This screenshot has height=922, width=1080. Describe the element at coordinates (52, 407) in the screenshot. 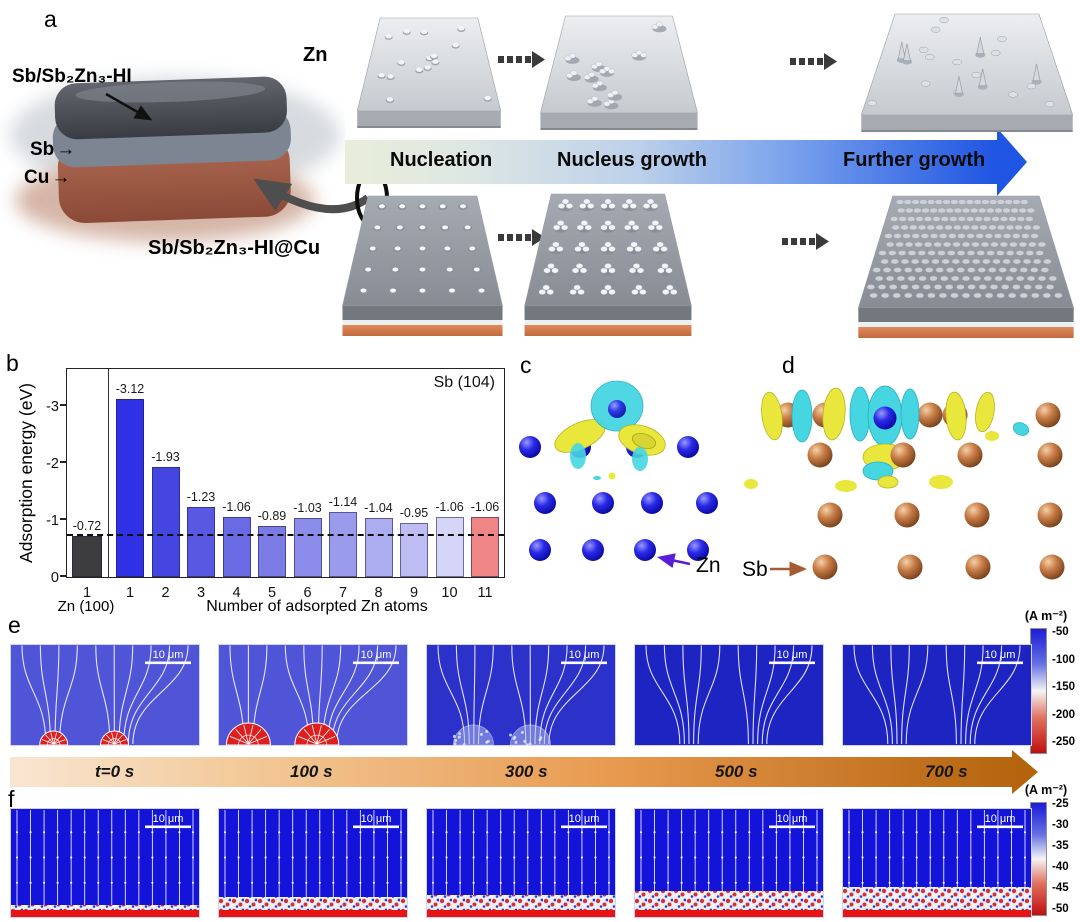

I see `y-tick-label: -3` at that location.